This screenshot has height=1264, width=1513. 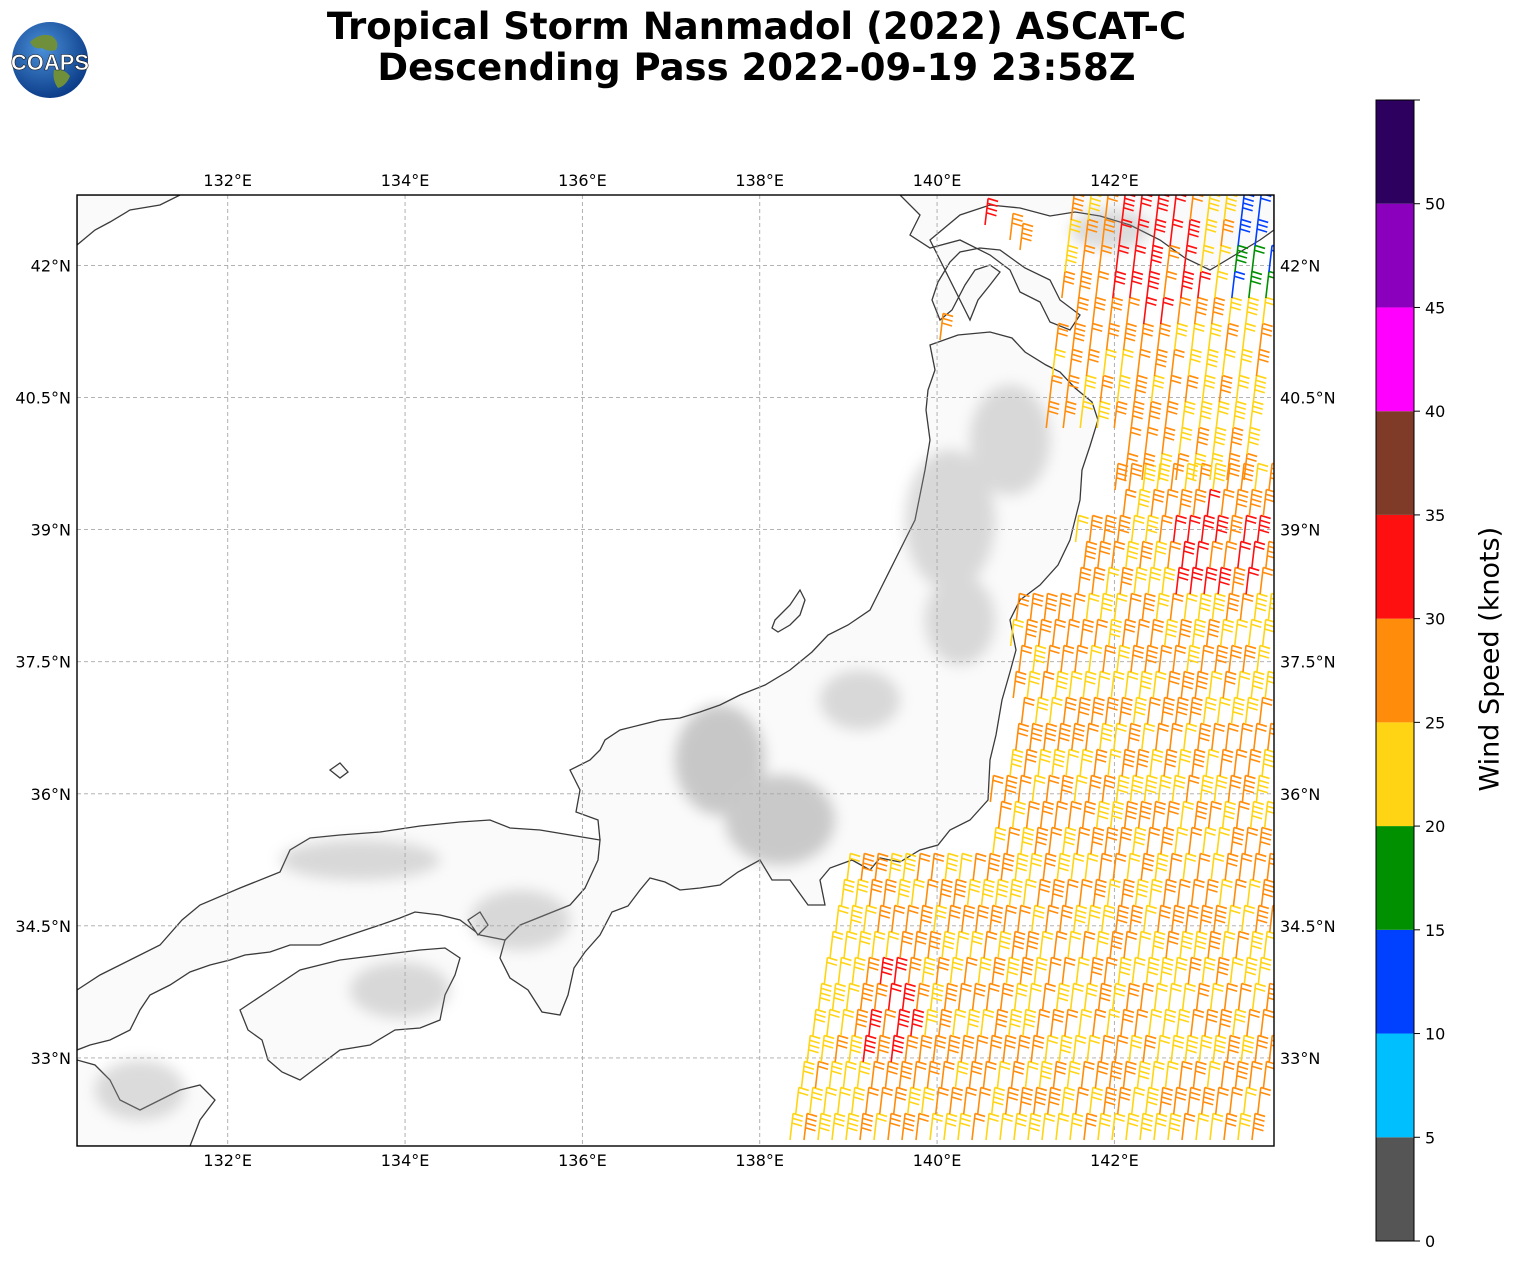 I want to click on colorbar-tick-label: 35, so click(x=1435, y=515).